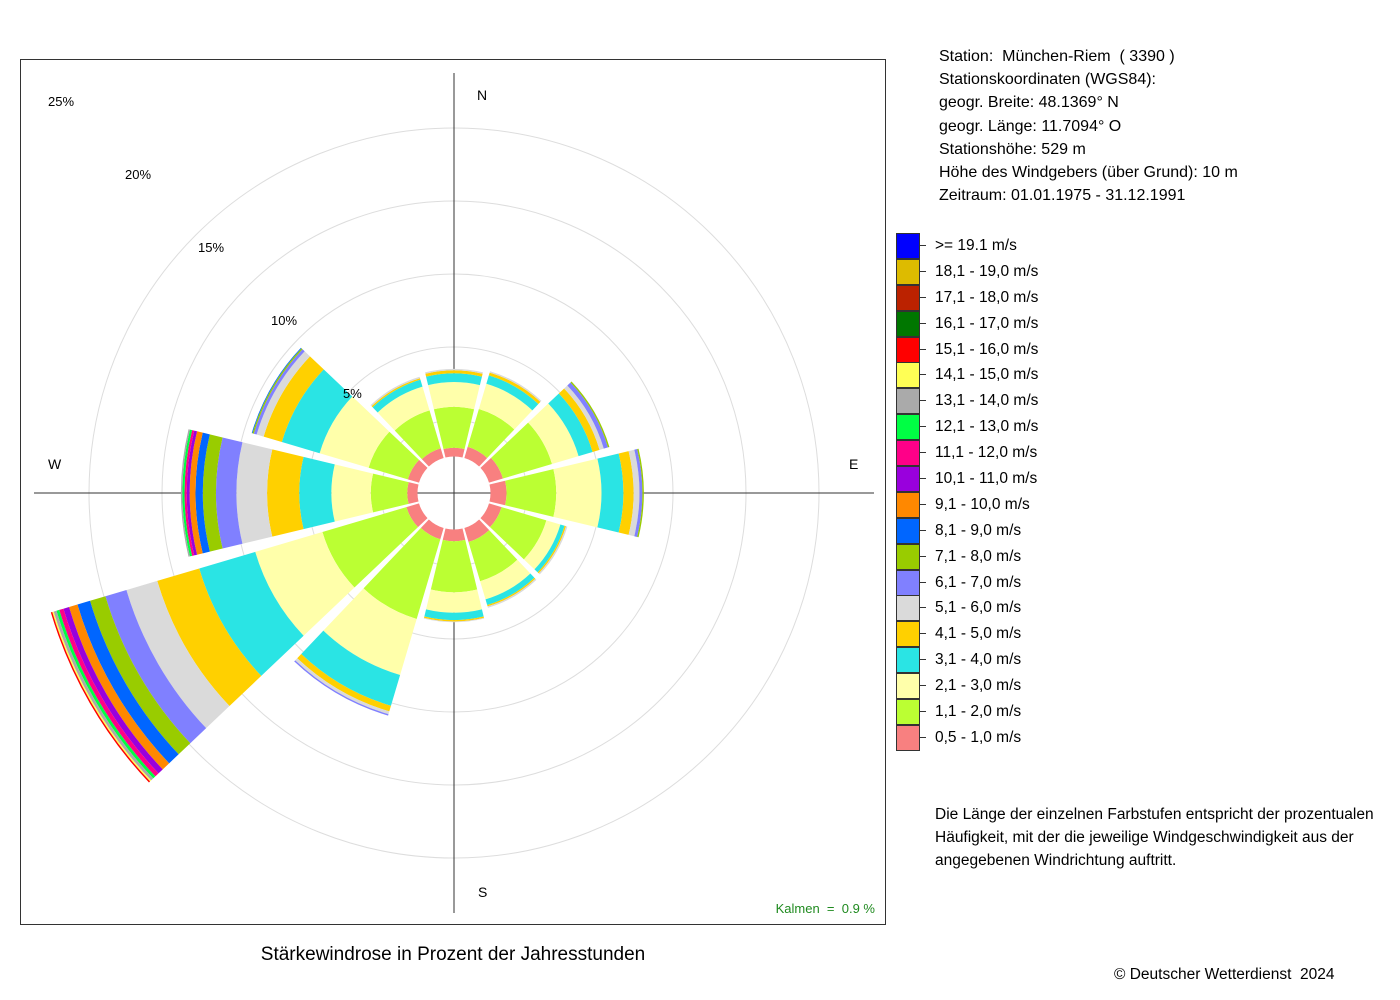 This screenshot has width=1400, height=1000. Describe the element at coordinates (987, 349) in the screenshot. I see `legend-label: 15,1 - 16,0 m/s` at that location.